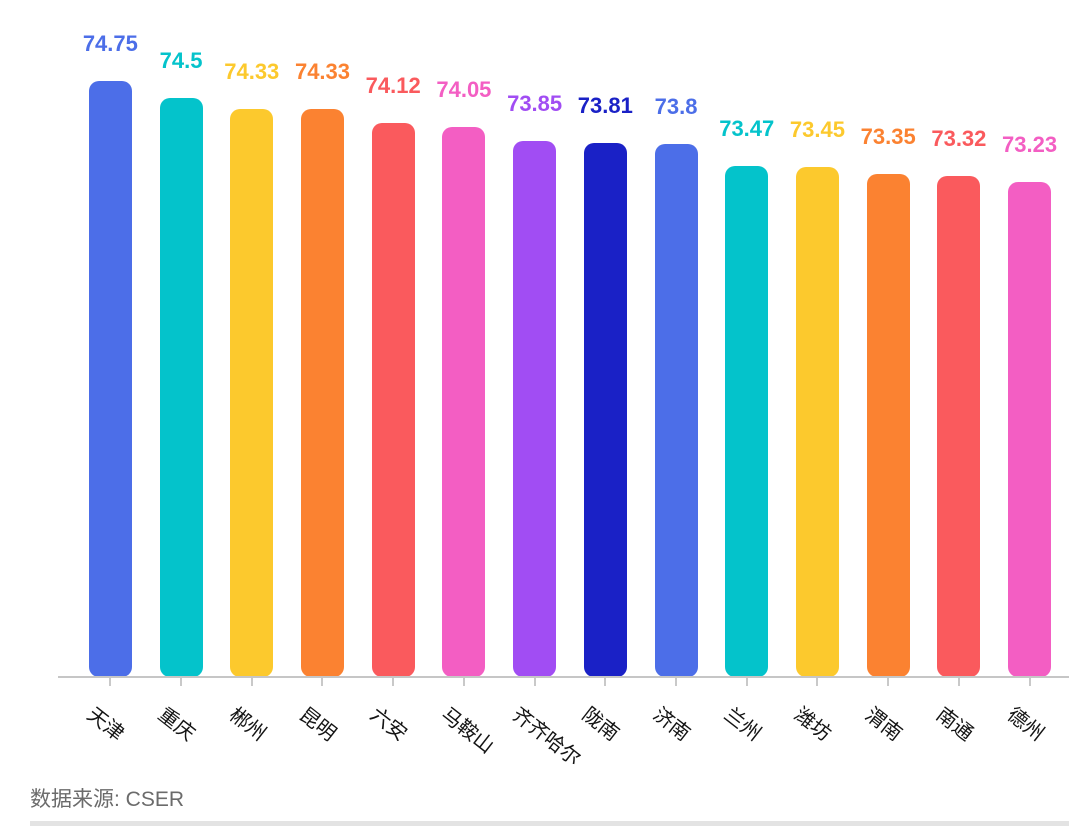 The image size is (1069, 839). I want to click on x-axis-category-label: 齐齐哈尔, so click(545, 737).